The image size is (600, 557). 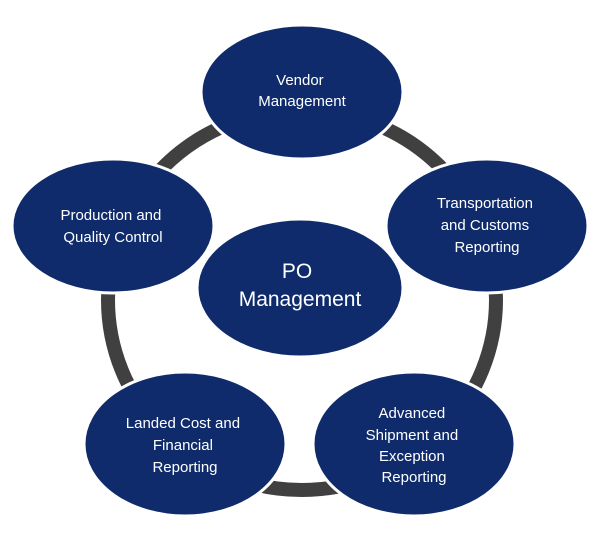 I want to click on node-production-quality-control: Production and Quality Control, so click(x=113, y=226).